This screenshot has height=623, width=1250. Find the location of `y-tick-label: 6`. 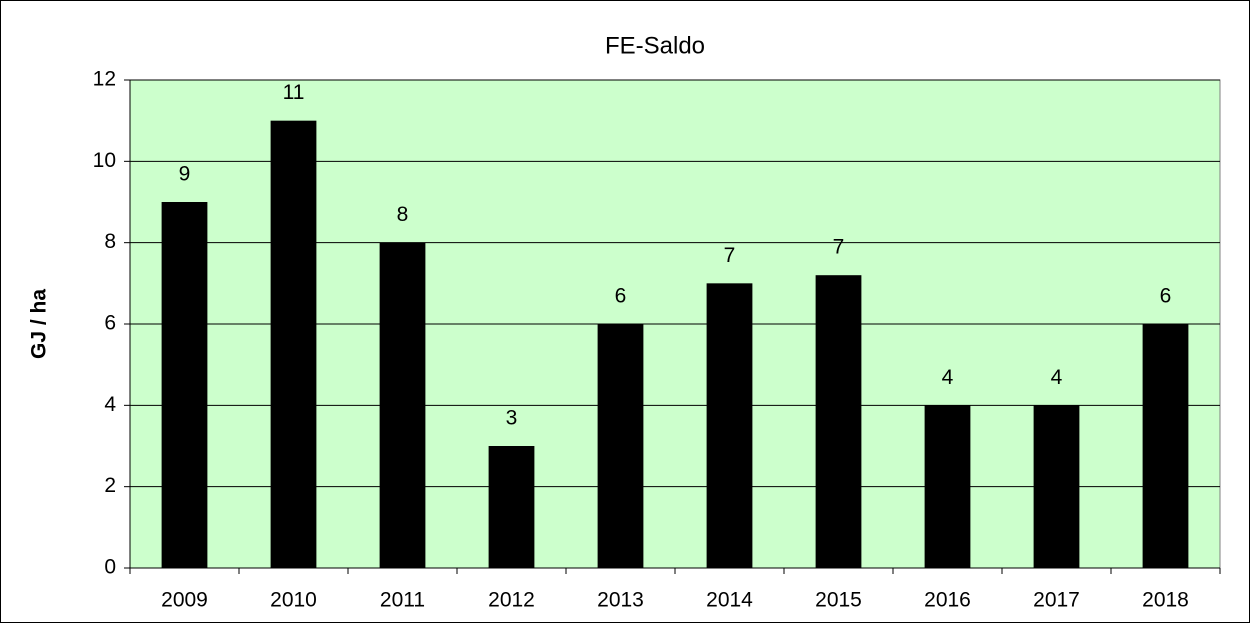

y-tick-label: 6 is located at coordinates (110, 323).